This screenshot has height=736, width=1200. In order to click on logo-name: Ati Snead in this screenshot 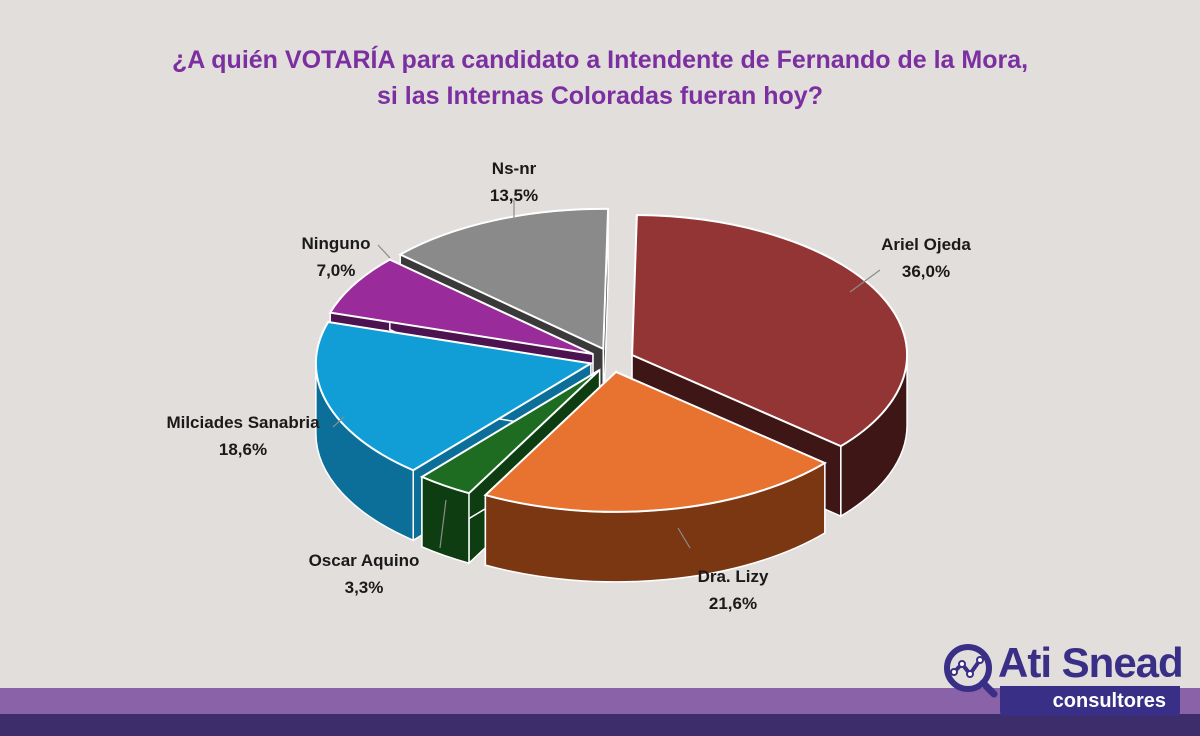, I will do `click(1091, 662)`.